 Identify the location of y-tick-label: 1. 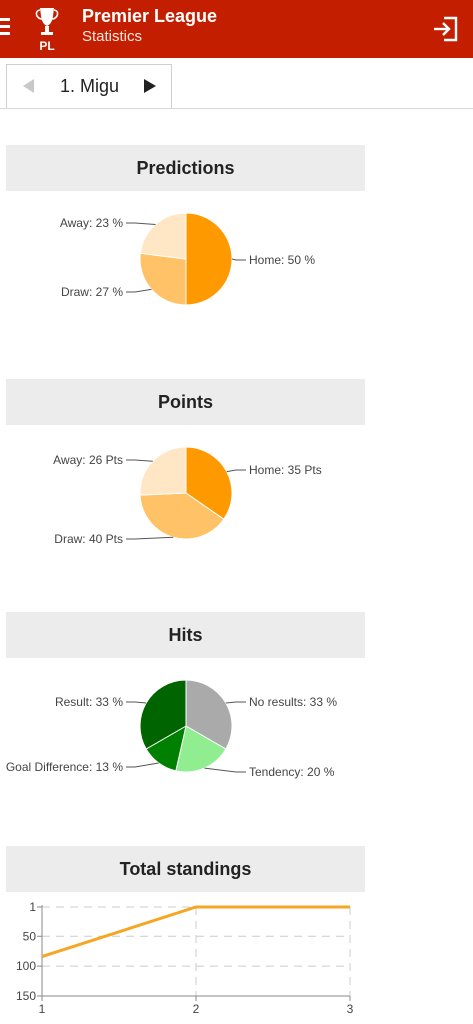
(32, 907).